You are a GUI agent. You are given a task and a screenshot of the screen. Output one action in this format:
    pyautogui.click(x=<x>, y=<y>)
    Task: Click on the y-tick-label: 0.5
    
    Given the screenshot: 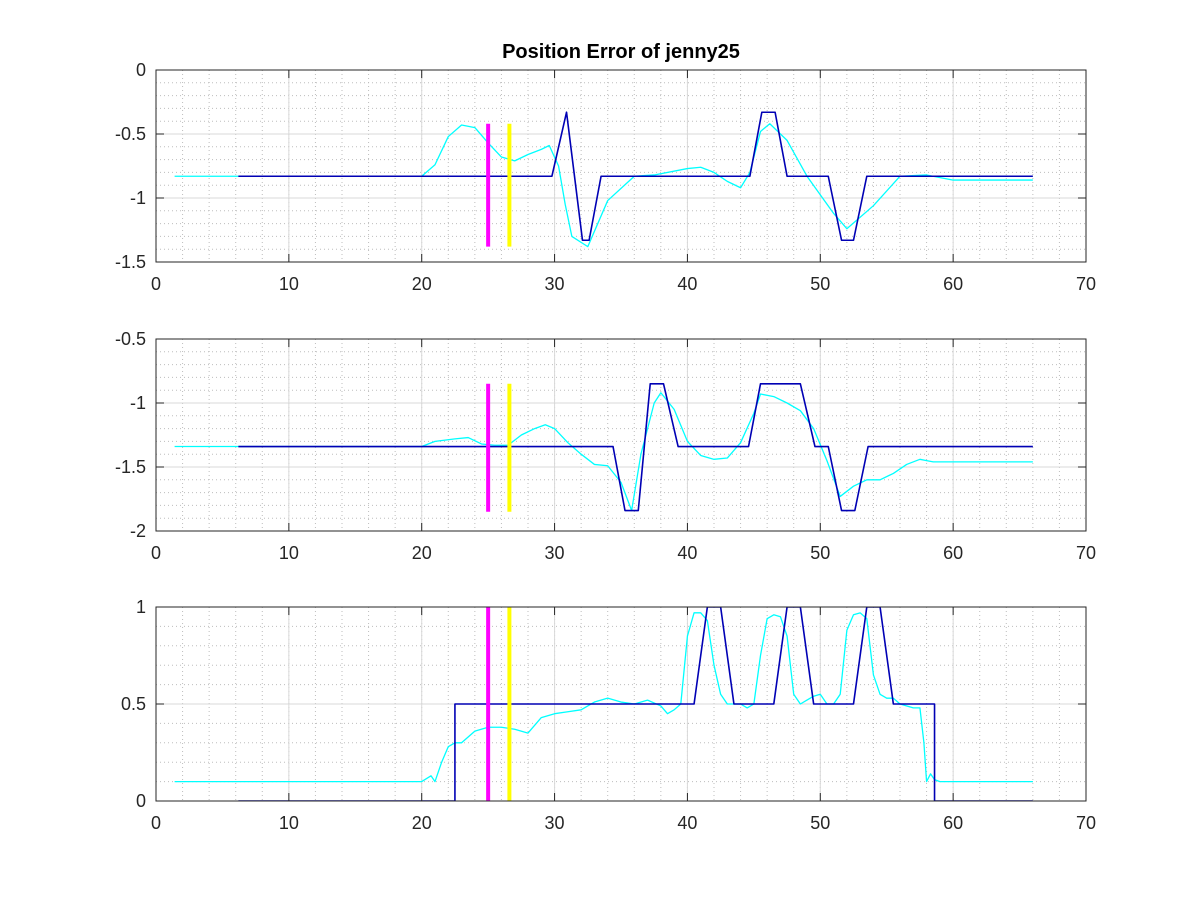 What is the action you would take?
    pyautogui.click(x=133, y=704)
    